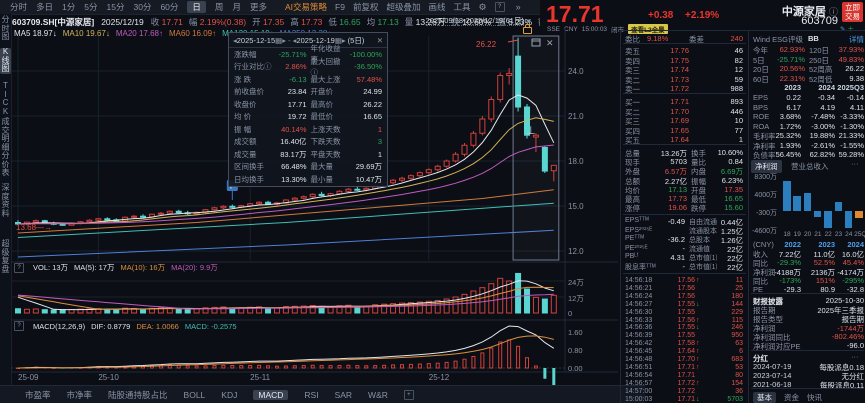 Image resolution: width=865 pixels, height=403 pixels. Describe the element at coordinates (852, 126) in the screenshot. I see `fin-value: -1.30%` at that location.